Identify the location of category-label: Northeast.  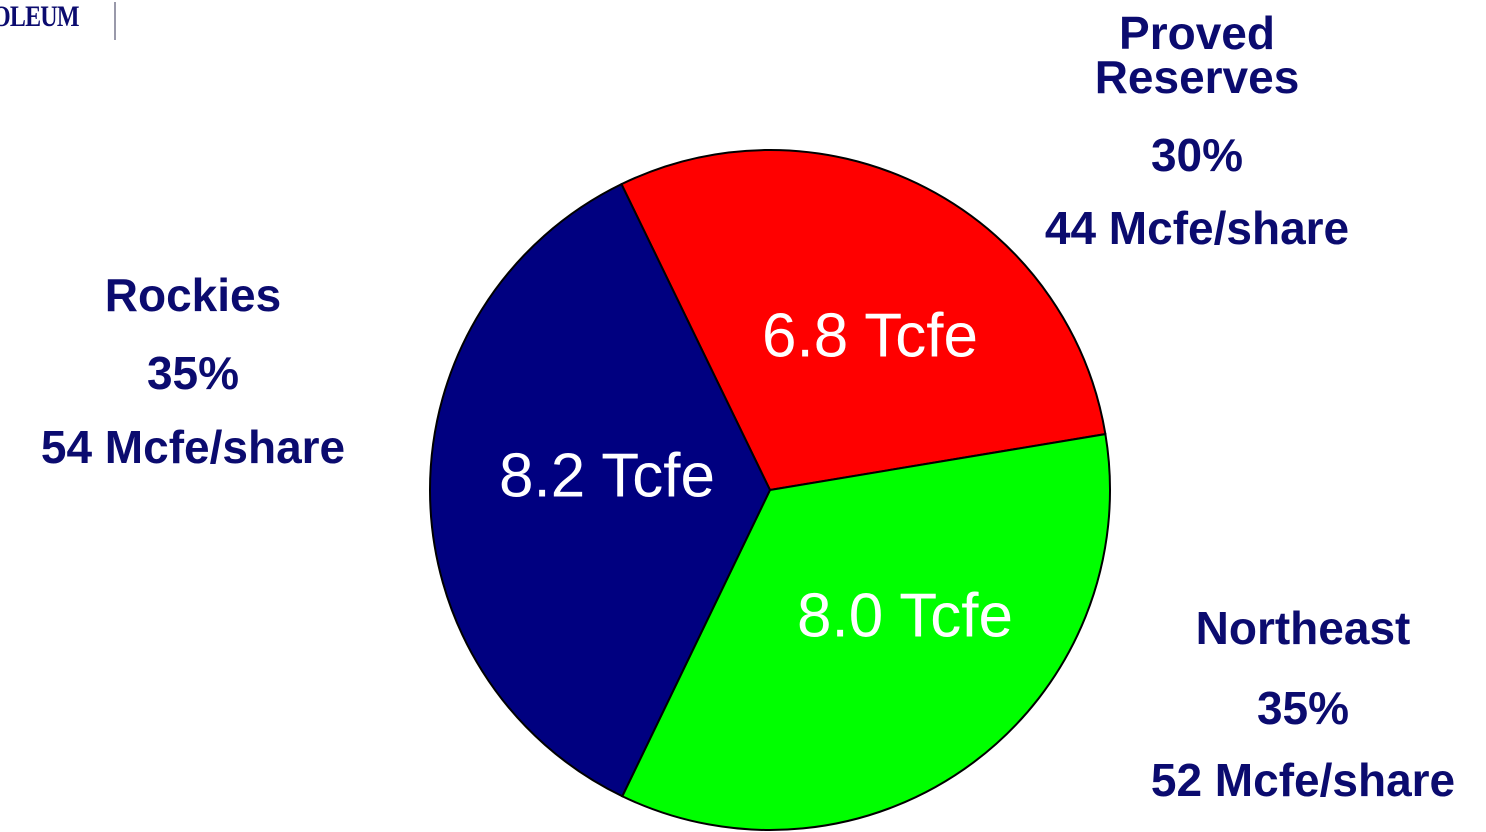
(1303, 628).